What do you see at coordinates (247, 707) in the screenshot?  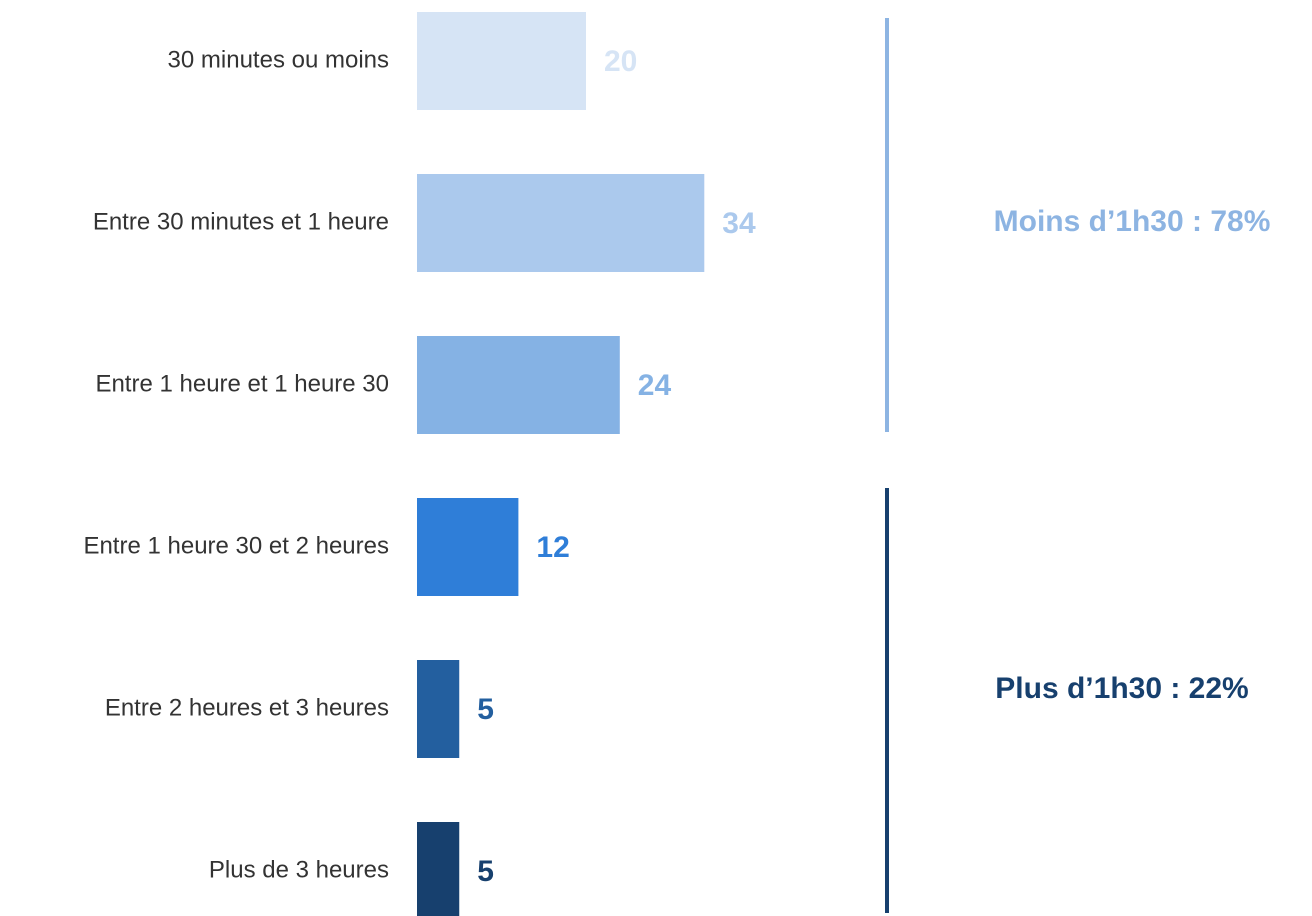 I see `category-label: Entre 2 heures et 3 heures` at bounding box center [247, 707].